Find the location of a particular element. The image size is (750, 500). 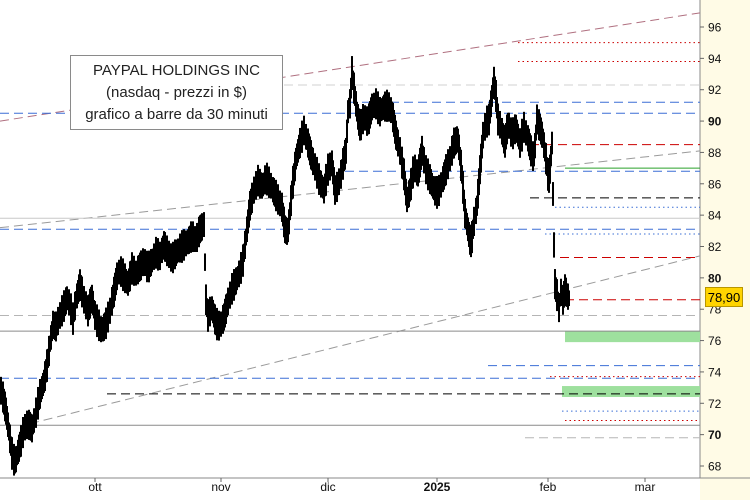

price-axis-background is located at coordinates (725, 250).